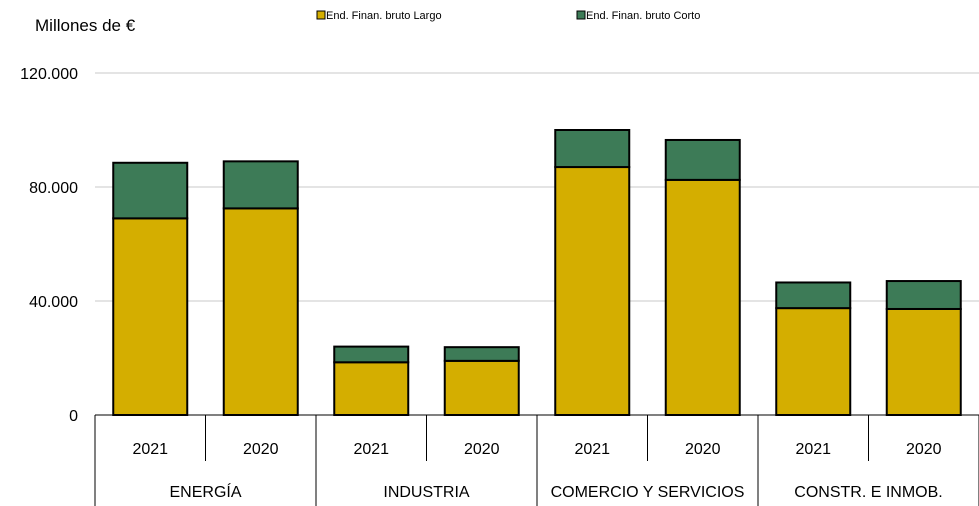 The width and height of the screenshot is (979, 506). I want to click on y-tick-label: 80.000, so click(53, 188).